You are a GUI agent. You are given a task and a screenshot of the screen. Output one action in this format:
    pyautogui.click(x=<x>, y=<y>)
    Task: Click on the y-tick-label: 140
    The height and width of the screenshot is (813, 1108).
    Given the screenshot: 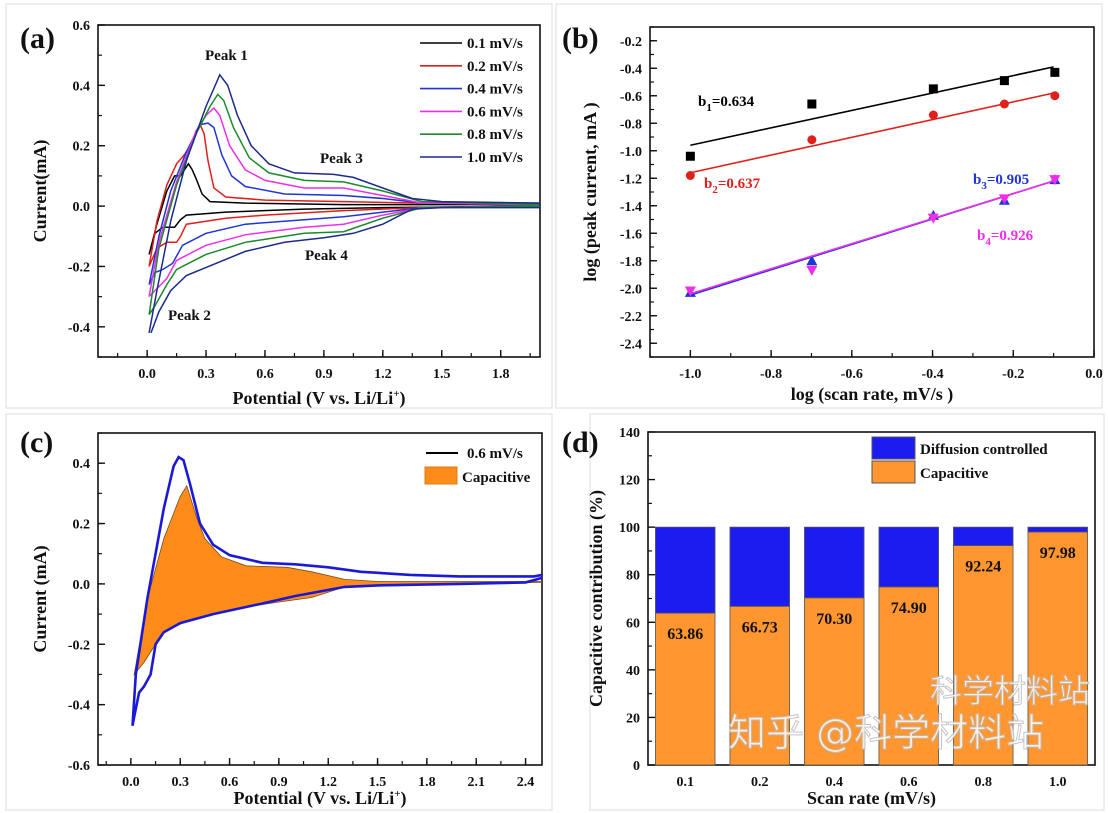 What is the action you would take?
    pyautogui.click(x=629, y=433)
    